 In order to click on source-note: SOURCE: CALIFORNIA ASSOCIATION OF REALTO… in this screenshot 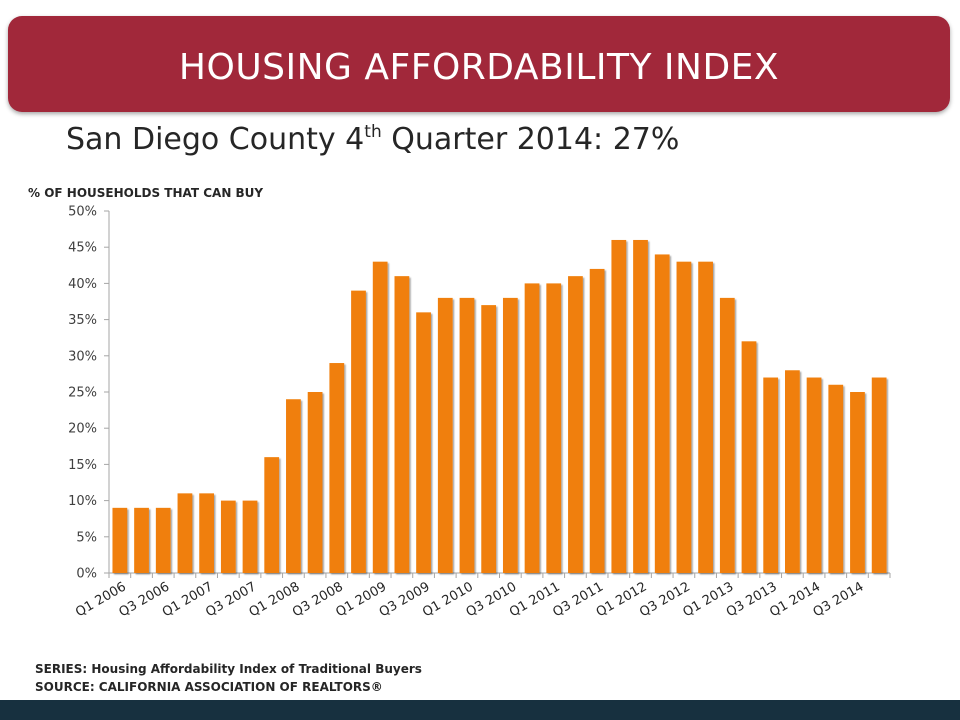, I will do `click(209, 687)`.